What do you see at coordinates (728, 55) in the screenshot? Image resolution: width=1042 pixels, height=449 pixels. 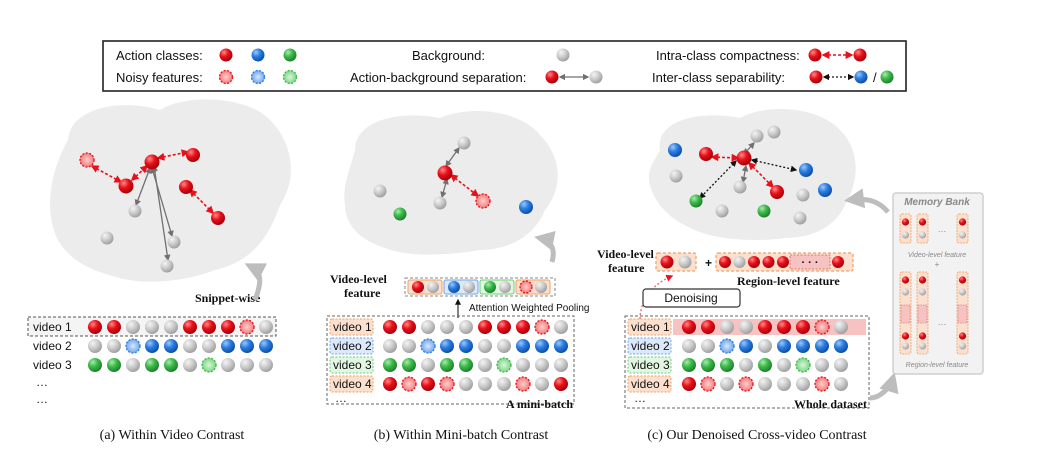 I see `legend-intra-class-label: Intra-class compactness:` at bounding box center [728, 55].